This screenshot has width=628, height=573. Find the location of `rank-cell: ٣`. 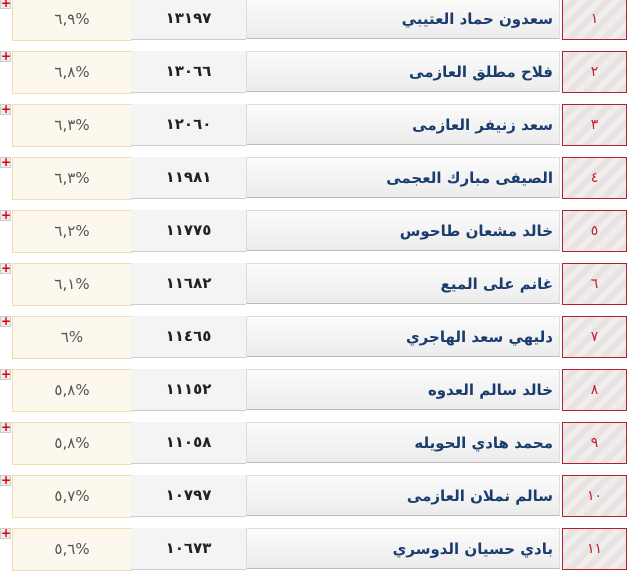

rank-cell: ٣ is located at coordinates (594, 125).